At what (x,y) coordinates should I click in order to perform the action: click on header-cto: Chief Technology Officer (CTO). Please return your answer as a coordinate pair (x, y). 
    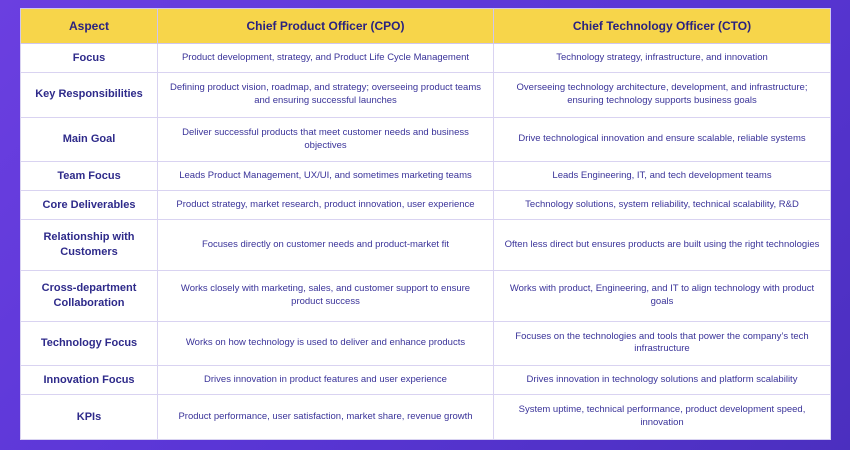
    Looking at the image, I should click on (662, 26).